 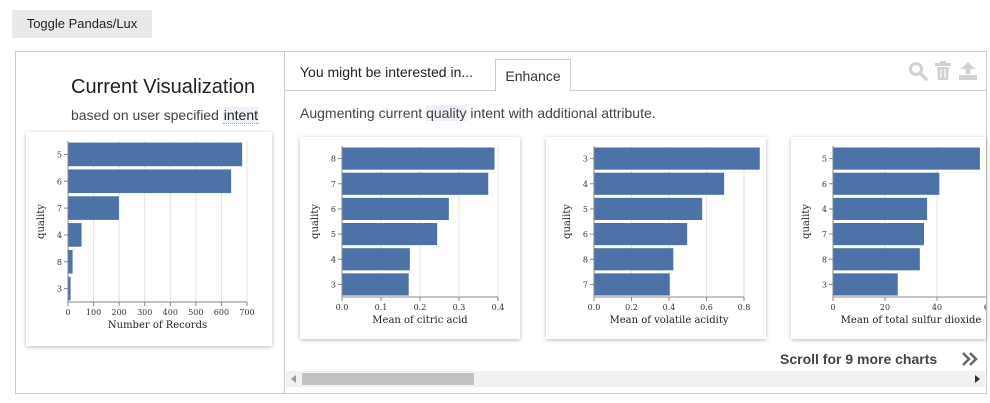 I want to click on intent-tooltip-word: intent, so click(x=241, y=115).